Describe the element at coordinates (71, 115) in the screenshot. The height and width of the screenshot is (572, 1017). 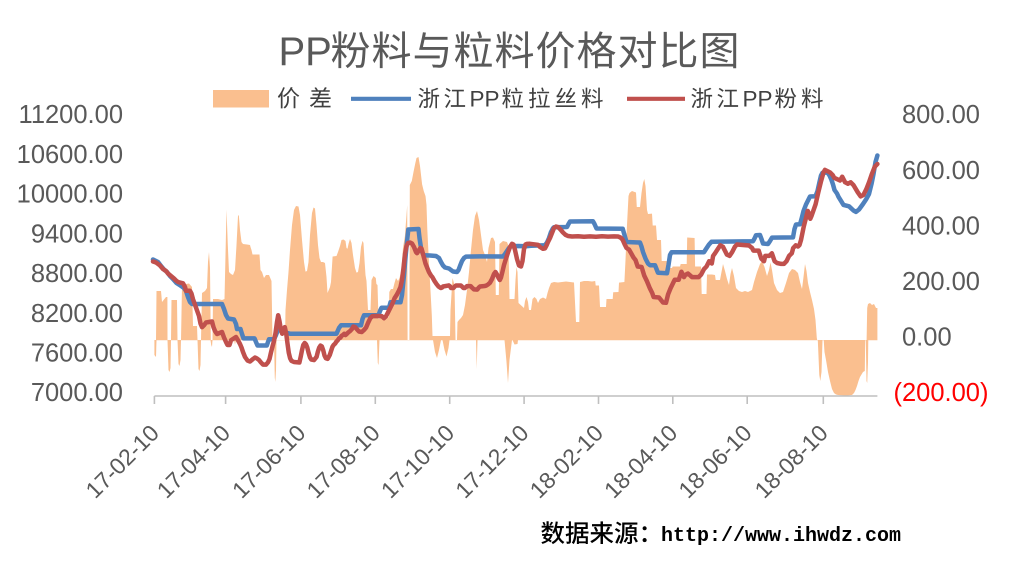
I see `svg-text: 11200.00` at that location.